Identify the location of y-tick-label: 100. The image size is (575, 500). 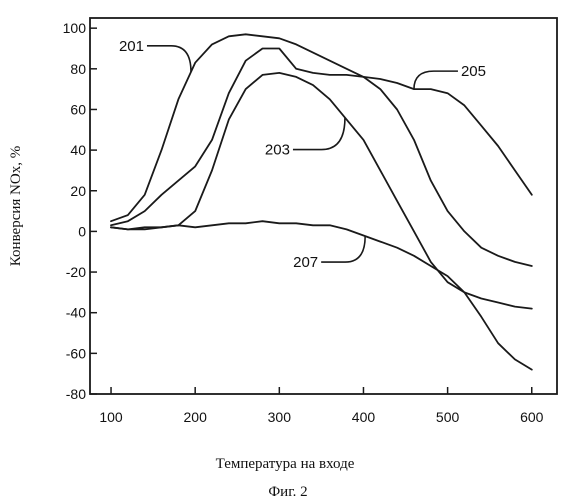
(75, 28).